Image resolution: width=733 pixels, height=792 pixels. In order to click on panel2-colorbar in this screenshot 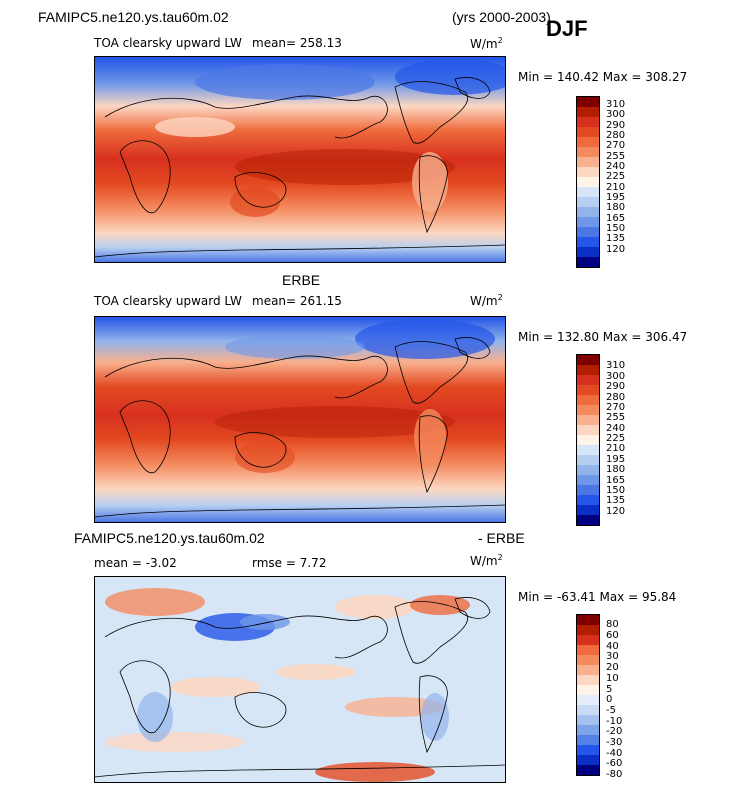, I will do `click(588, 440)`.